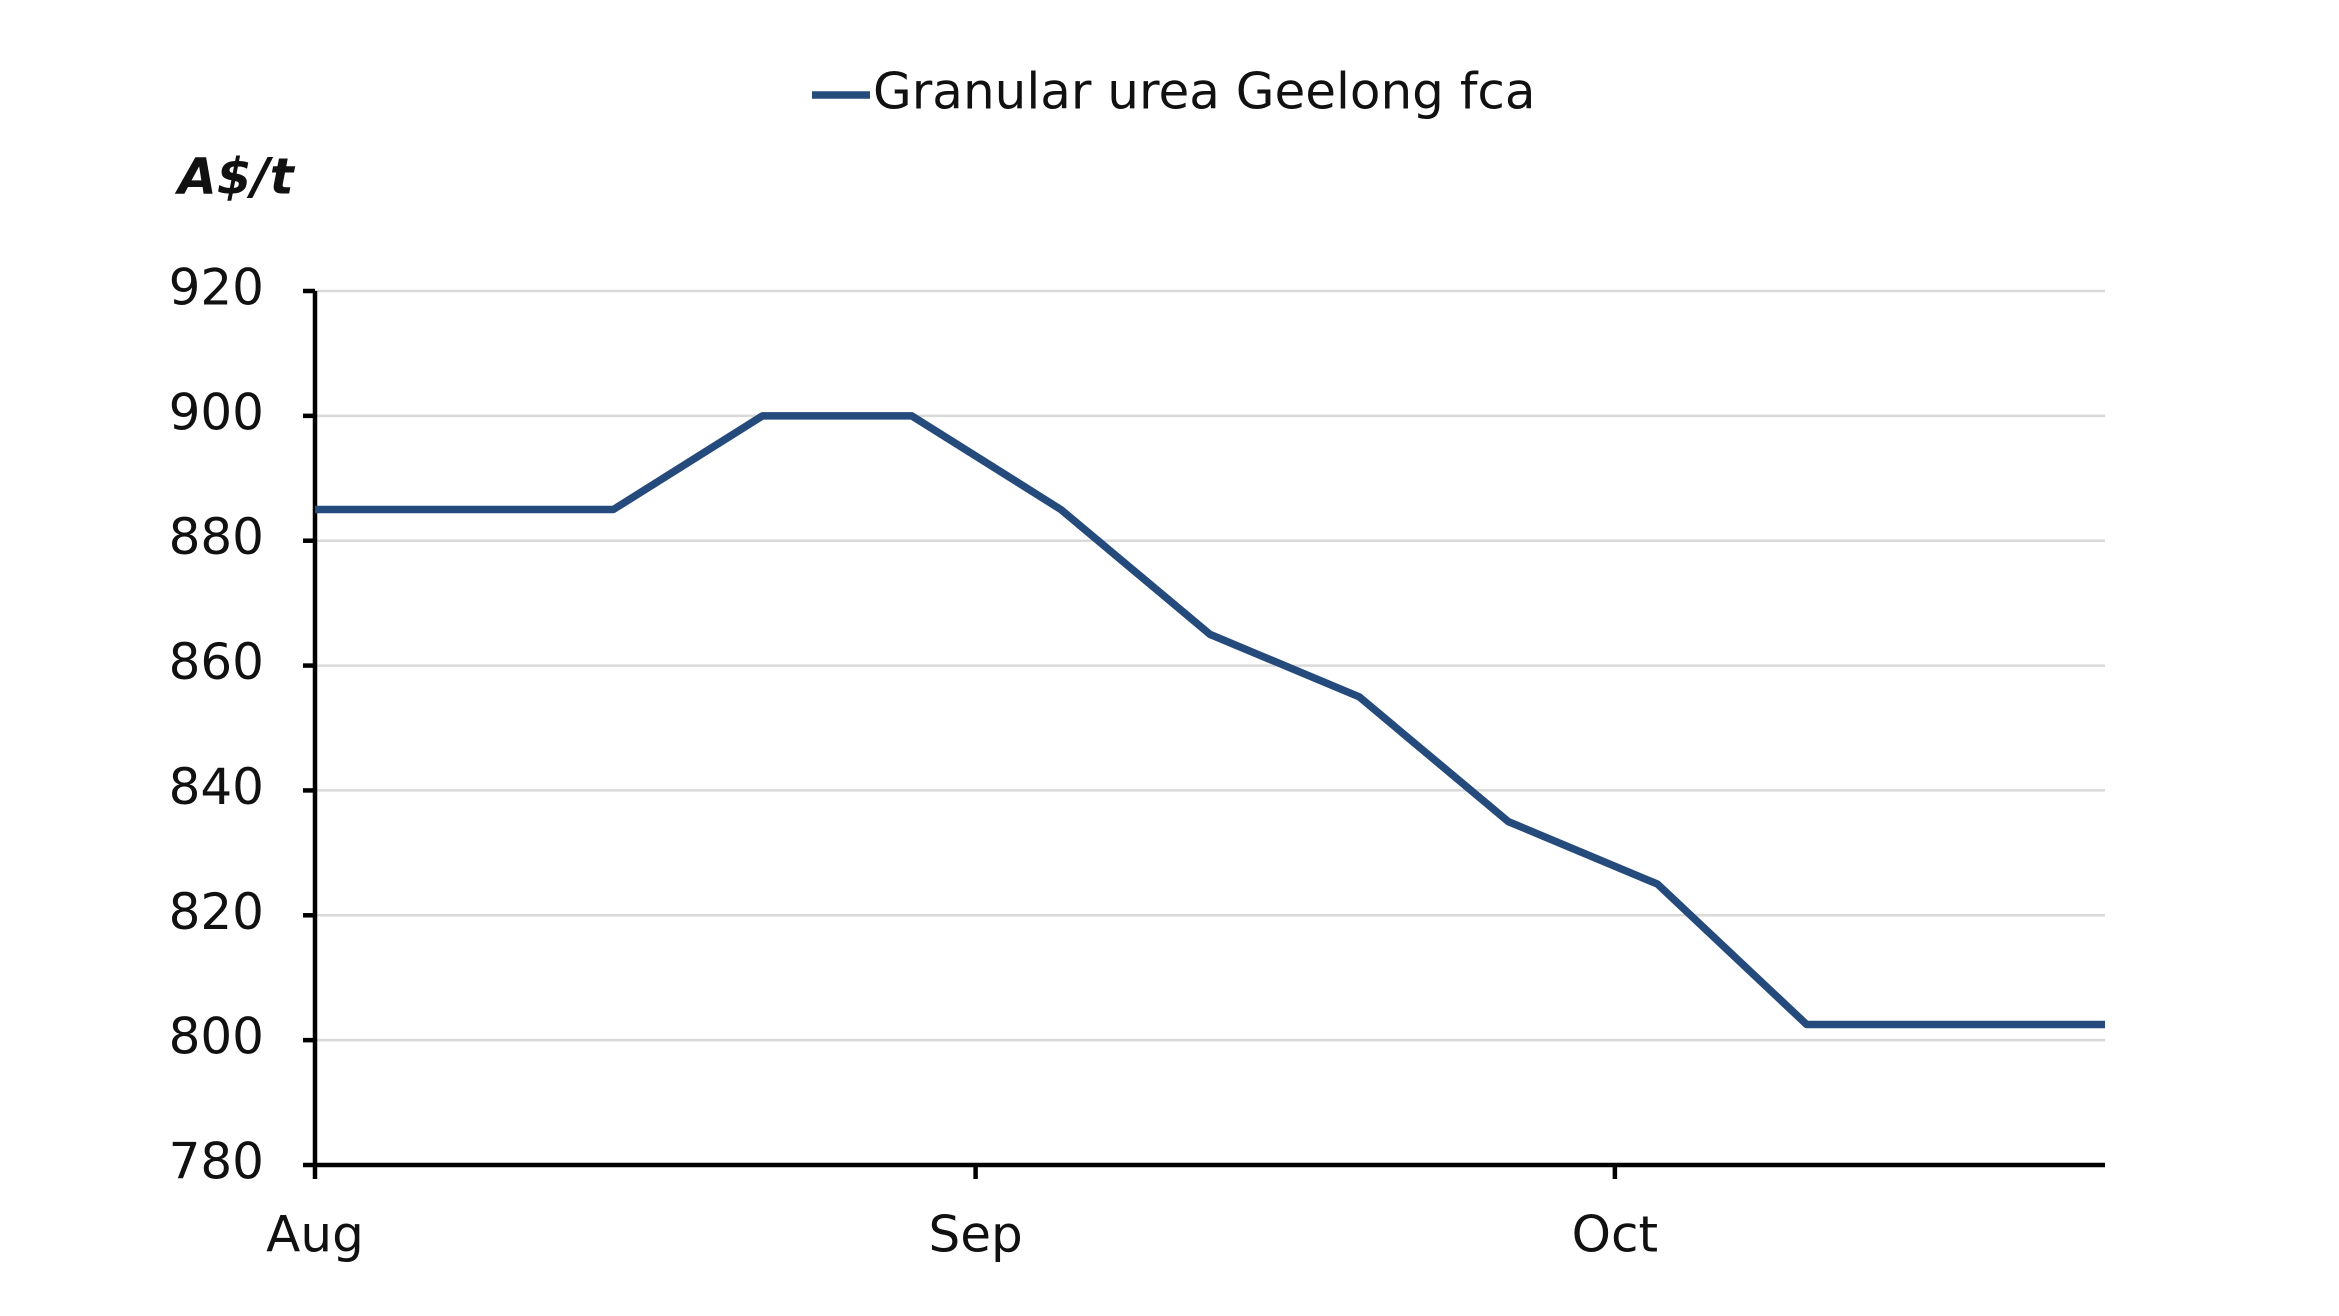 Image resolution: width=2339 pixels, height=1316 pixels. What do you see at coordinates (1615, 1235) in the screenshot?
I see `x-tick-label: Oct` at bounding box center [1615, 1235].